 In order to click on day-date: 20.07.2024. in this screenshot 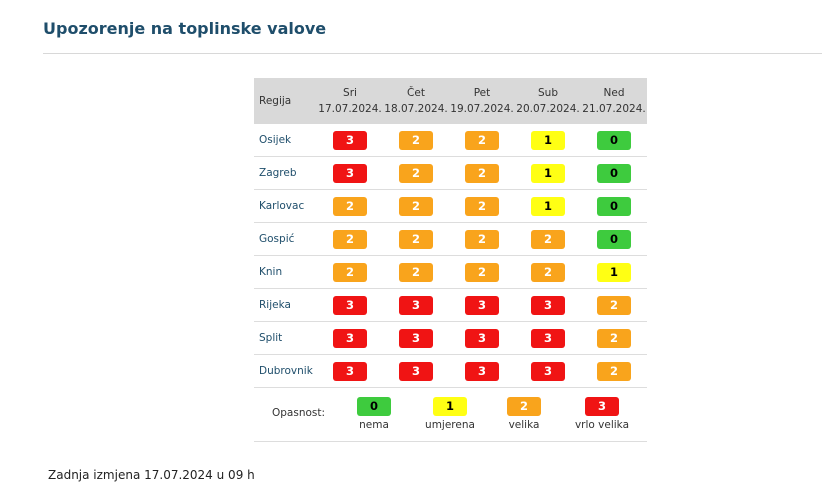, I will do `click(548, 109)`.